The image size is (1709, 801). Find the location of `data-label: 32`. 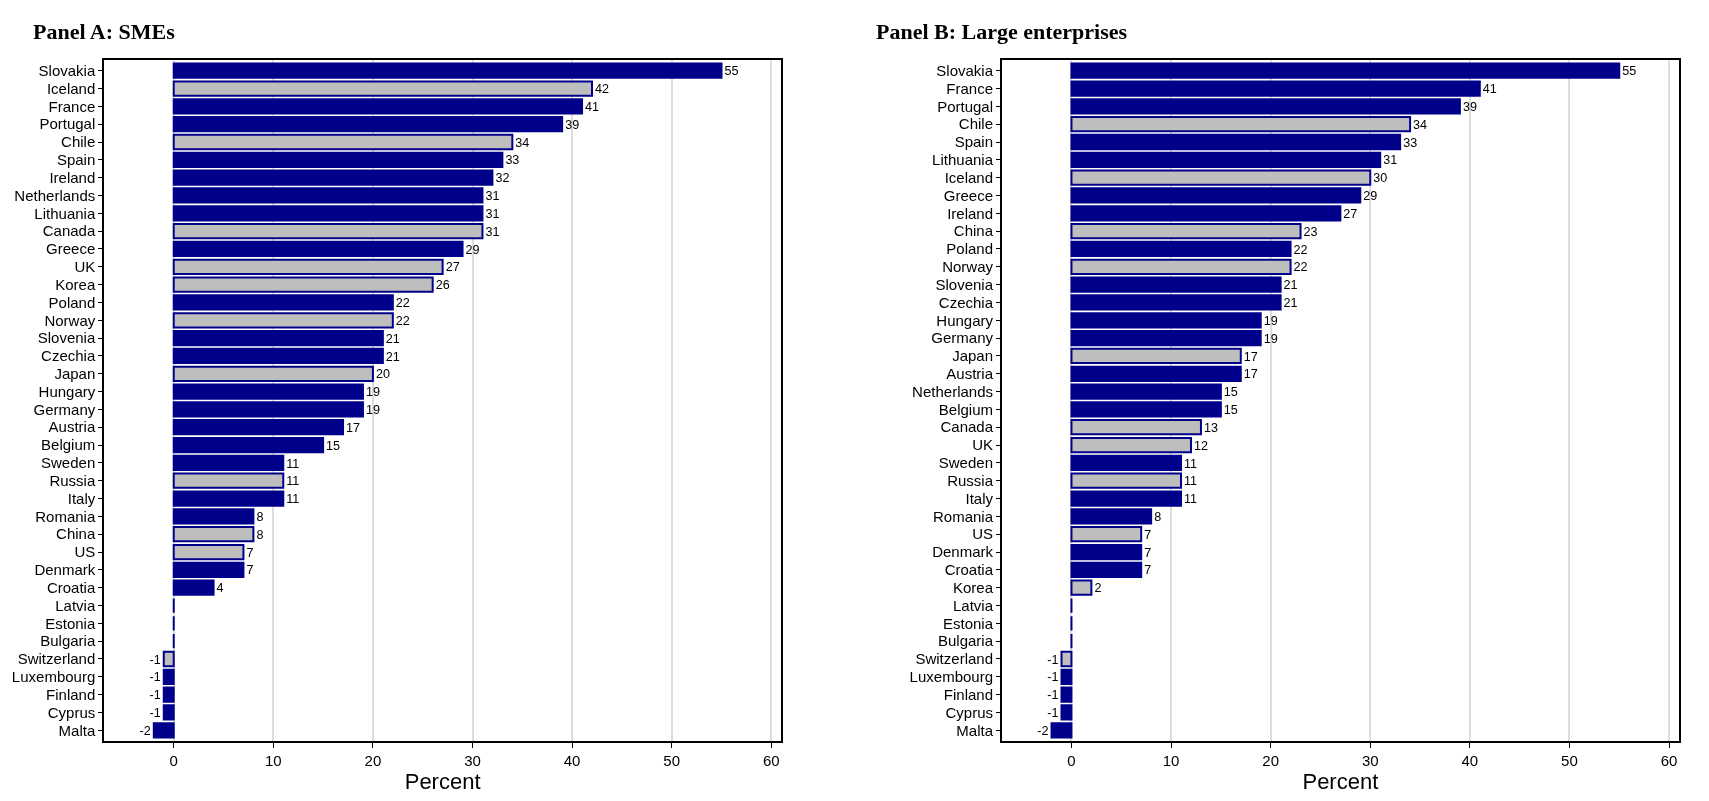

data-label: 32 is located at coordinates (502, 178).